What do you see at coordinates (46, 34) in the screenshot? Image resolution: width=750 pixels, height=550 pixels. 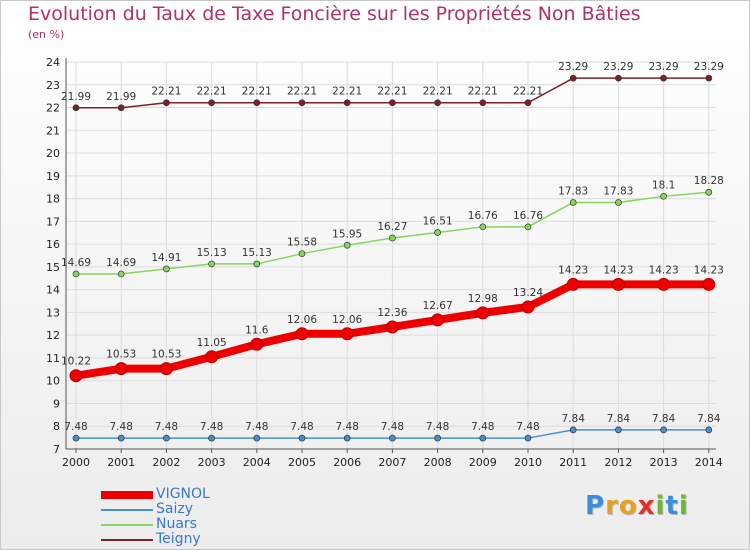 I see `y-axis-unit: (en %)` at bounding box center [46, 34].